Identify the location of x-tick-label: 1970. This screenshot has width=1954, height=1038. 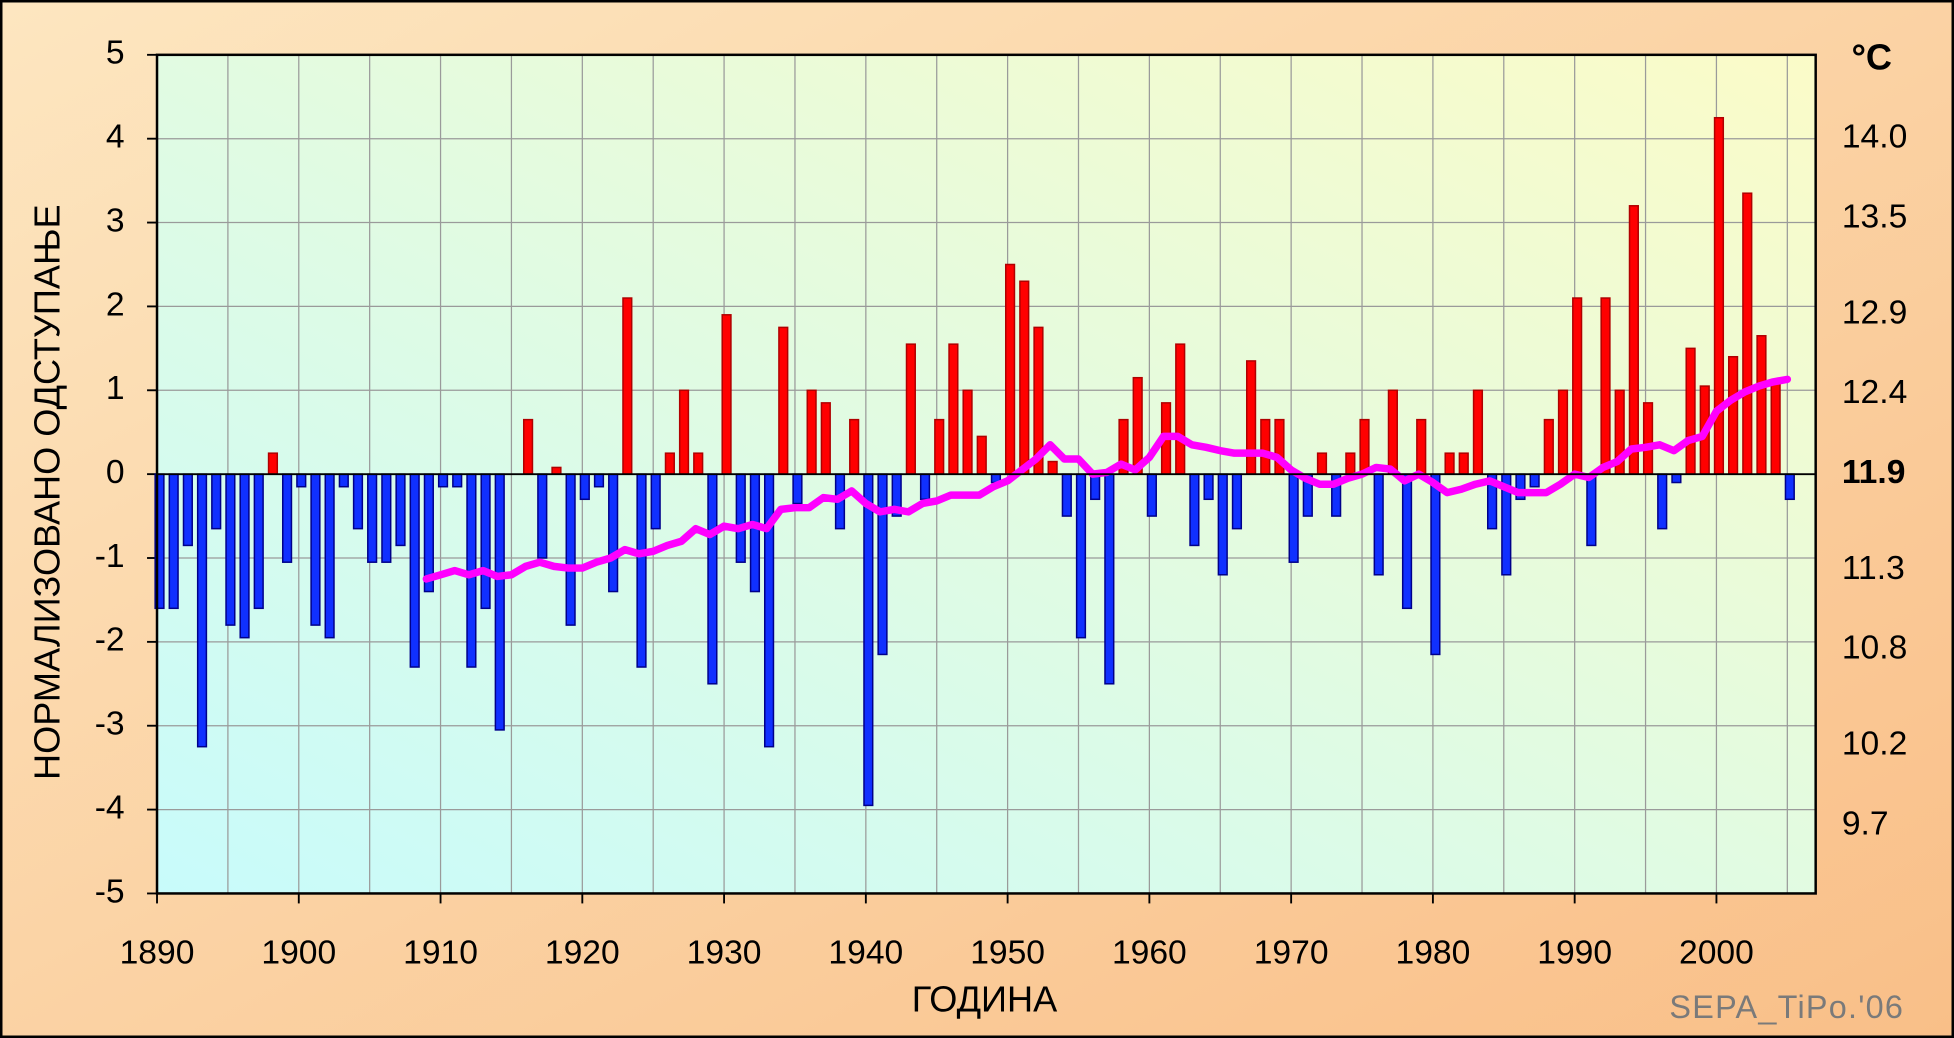
(1291, 952).